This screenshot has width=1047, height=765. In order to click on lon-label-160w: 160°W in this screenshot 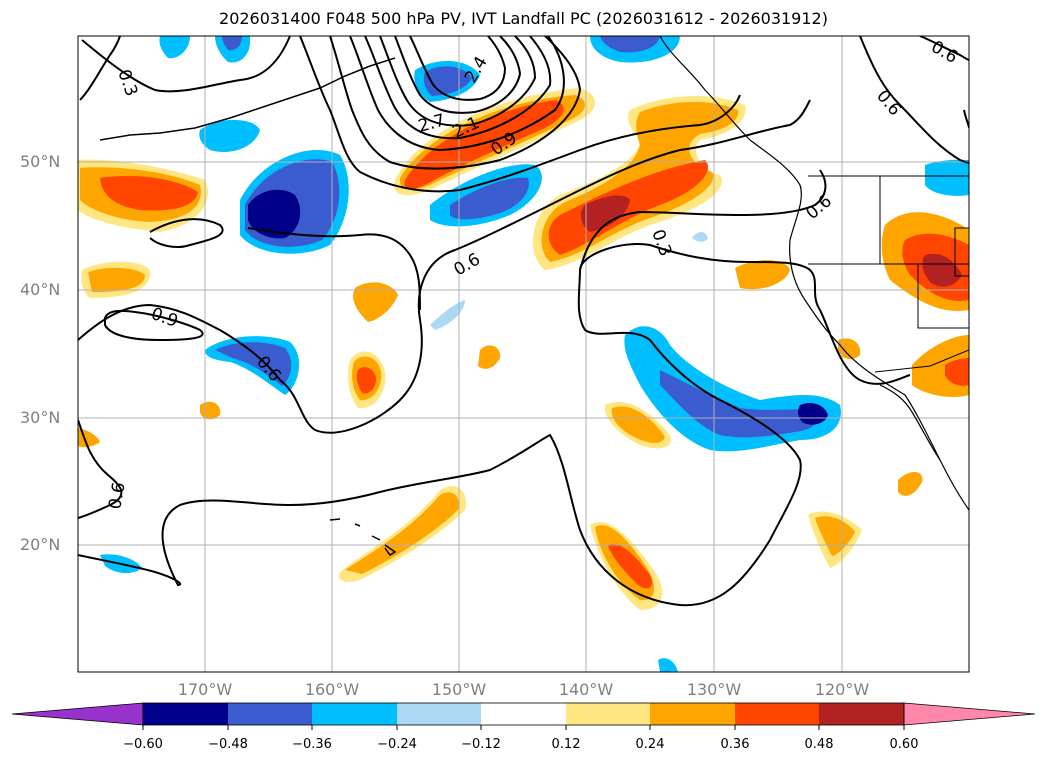, I will do `click(332, 689)`.